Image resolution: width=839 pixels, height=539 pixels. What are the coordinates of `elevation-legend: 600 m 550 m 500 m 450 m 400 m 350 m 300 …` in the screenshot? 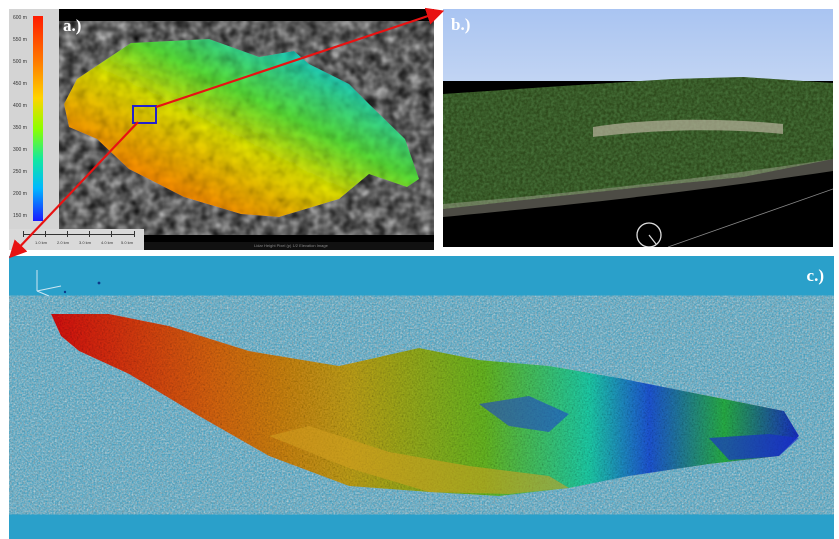 It's located at (34, 122).